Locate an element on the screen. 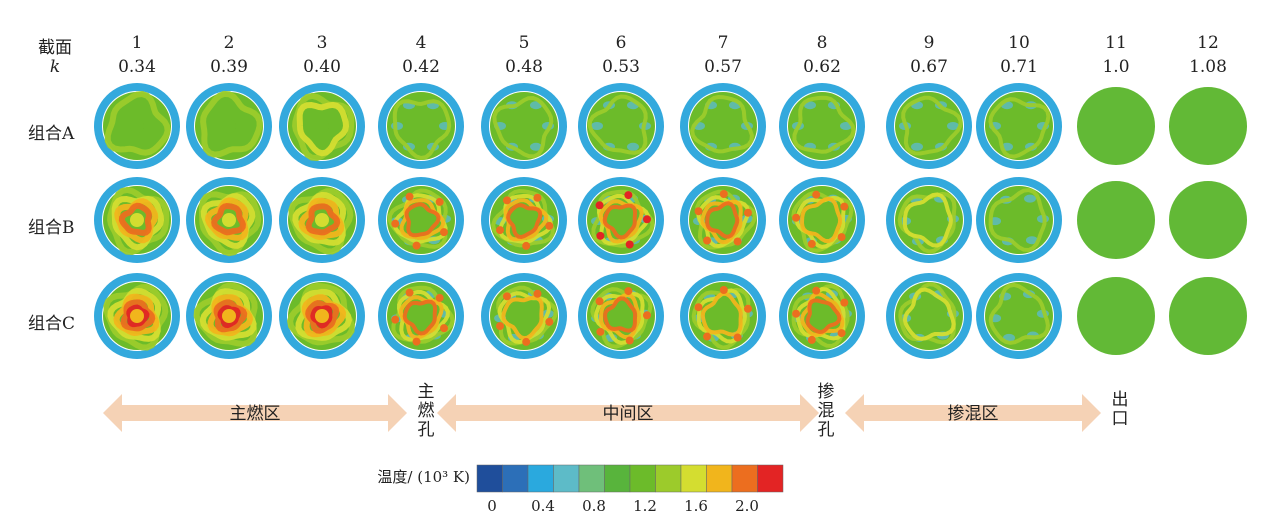 Image resolution: width=1271 pixels, height=528 pixels. section-number: 9 is located at coordinates (929, 43).